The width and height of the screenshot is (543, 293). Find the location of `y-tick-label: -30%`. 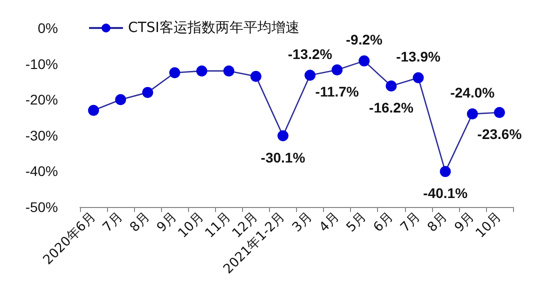

y-tick-label: -30% is located at coordinates (41, 135).